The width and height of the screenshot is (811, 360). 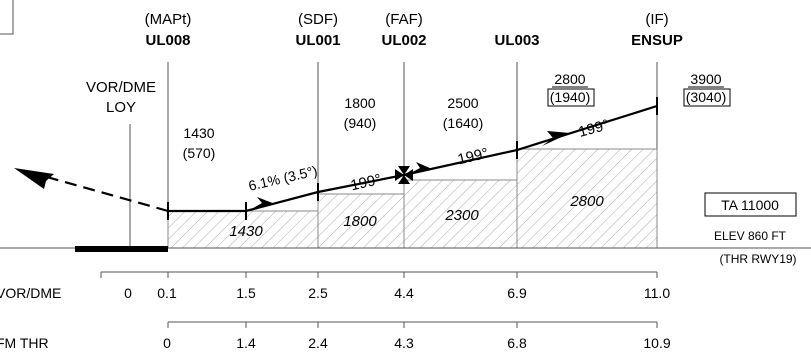 I want to click on missed-approach-arrowhead, so click(x=34, y=178).